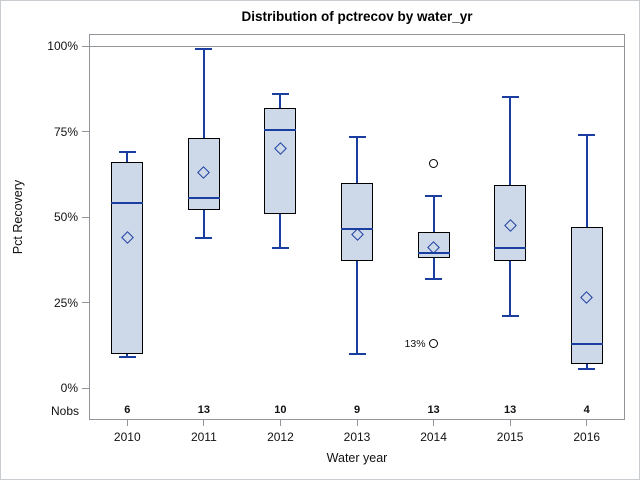  What do you see at coordinates (280, 437) in the screenshot?
I see `xtick-label: 2012` at bounding box center [280, 437].